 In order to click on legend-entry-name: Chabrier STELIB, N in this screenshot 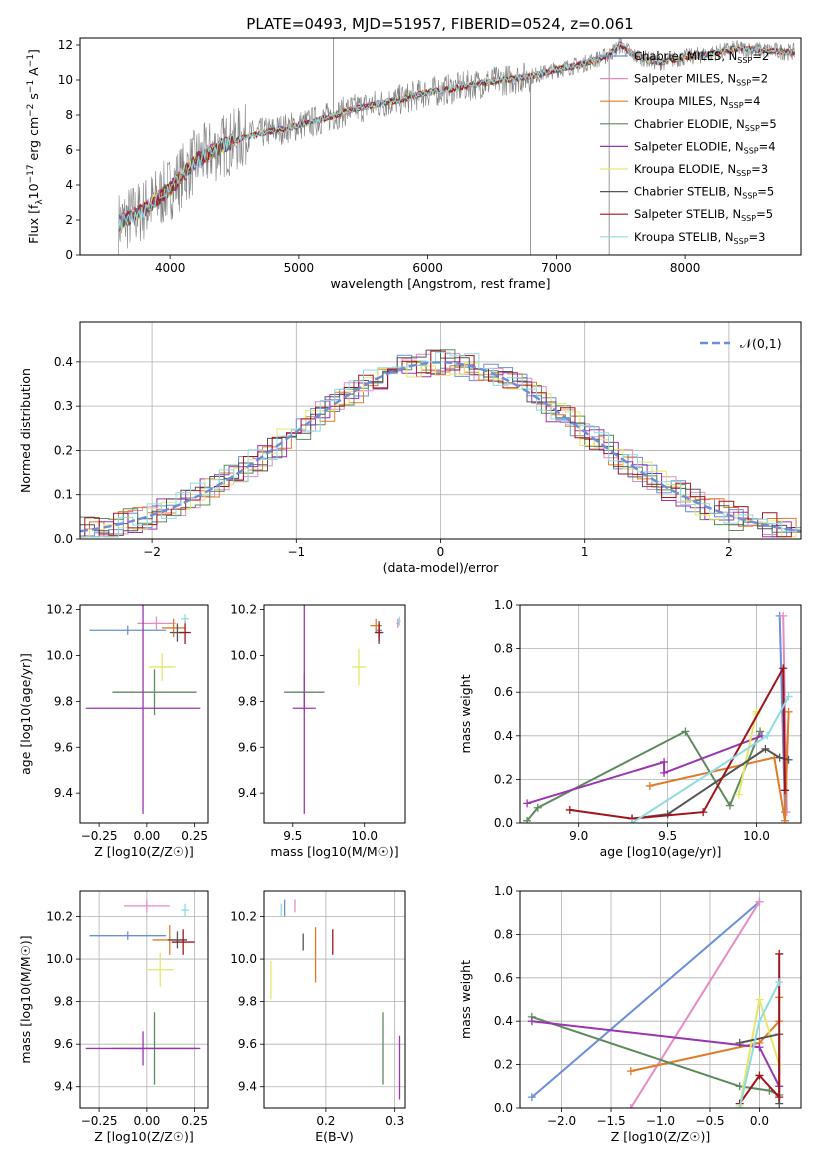, I will do `click(688, 192)`.